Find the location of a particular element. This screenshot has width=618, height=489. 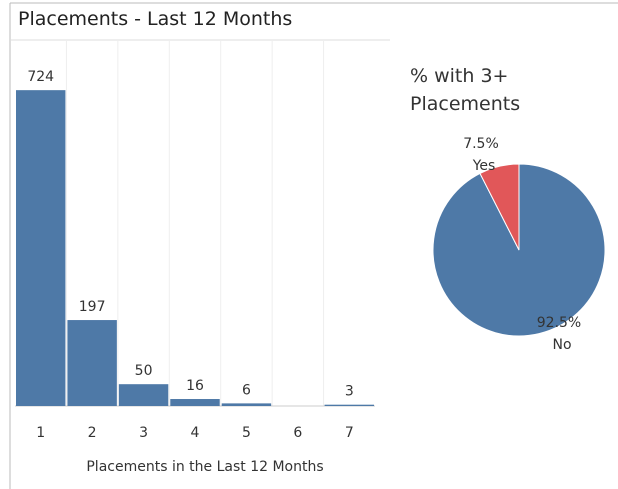

x-tick-label: 2 is located at coordinates (92, 433).